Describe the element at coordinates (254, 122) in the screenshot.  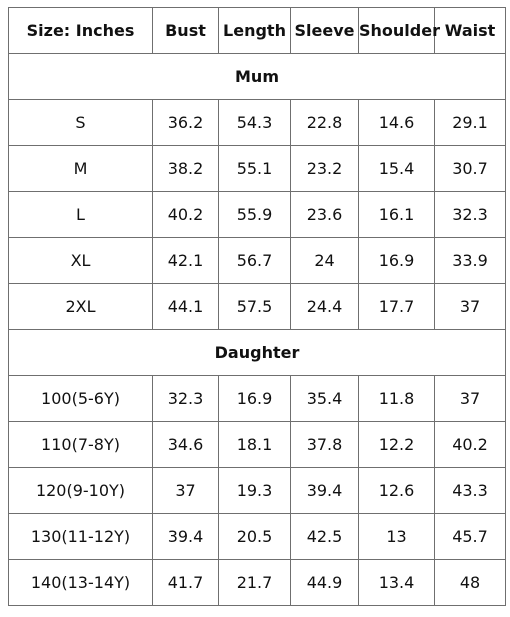
I see `cell-length: 54.3` at that location.